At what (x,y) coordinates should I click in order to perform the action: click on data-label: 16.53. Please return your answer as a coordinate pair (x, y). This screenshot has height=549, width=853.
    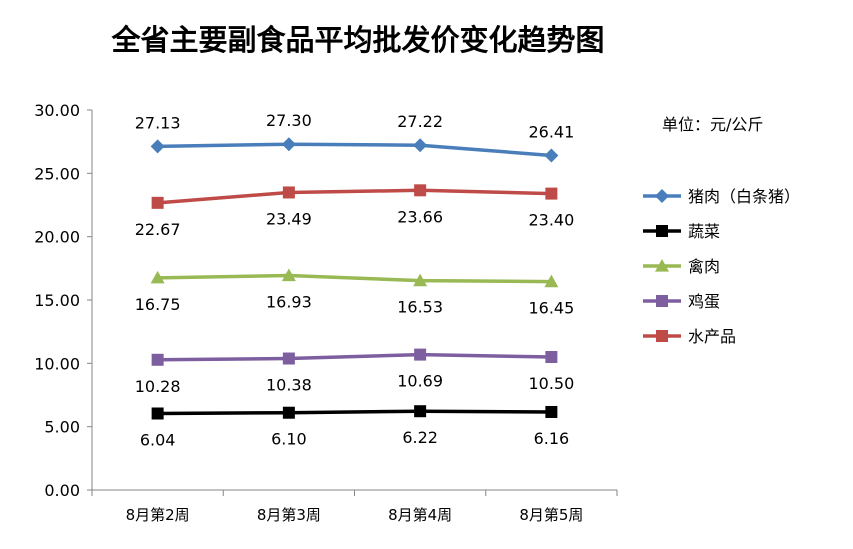
    Looking at the image, I should click on (420, 307).